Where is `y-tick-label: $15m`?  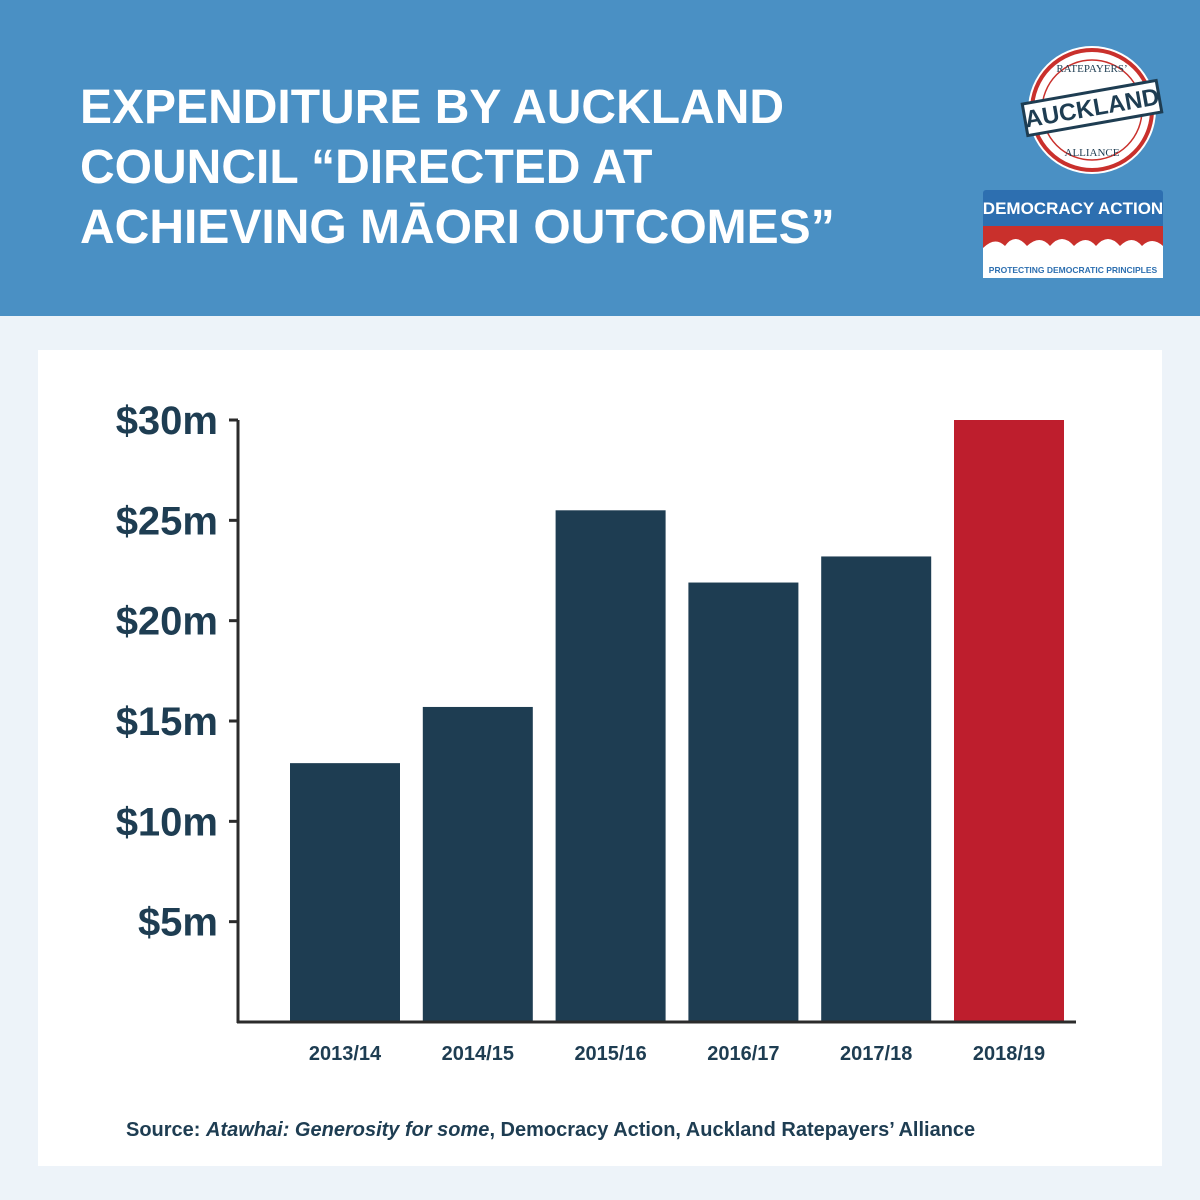
y-tick-label: $15m is located at coordinates (167, 722).